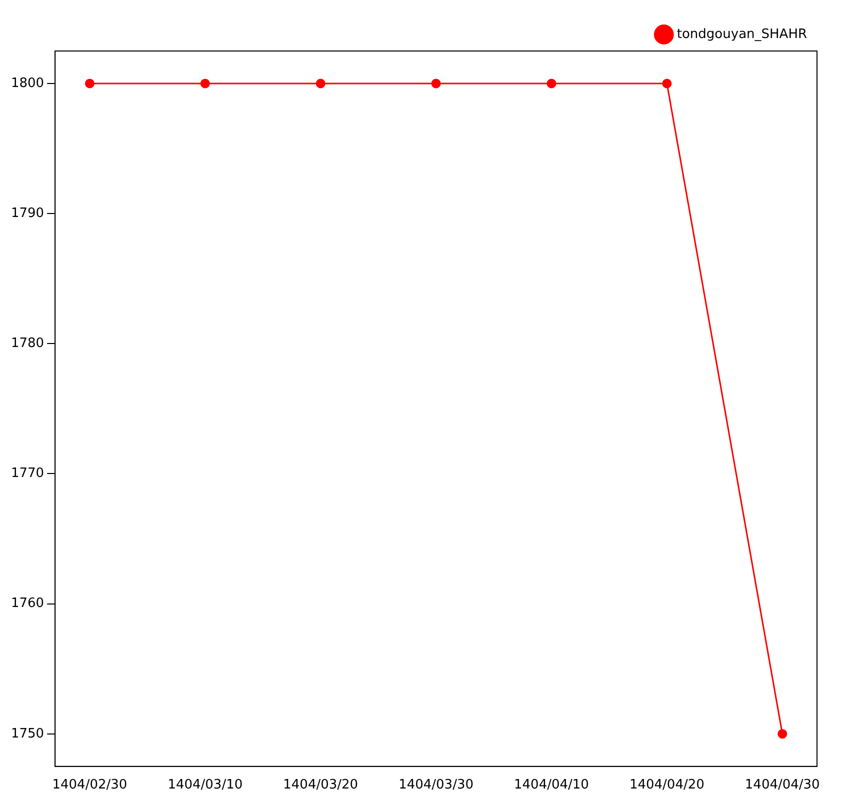 The height and width of the screenshot is (804, 855). I want to click on x-tick-label: 1404/04/10, so click(551, 785).